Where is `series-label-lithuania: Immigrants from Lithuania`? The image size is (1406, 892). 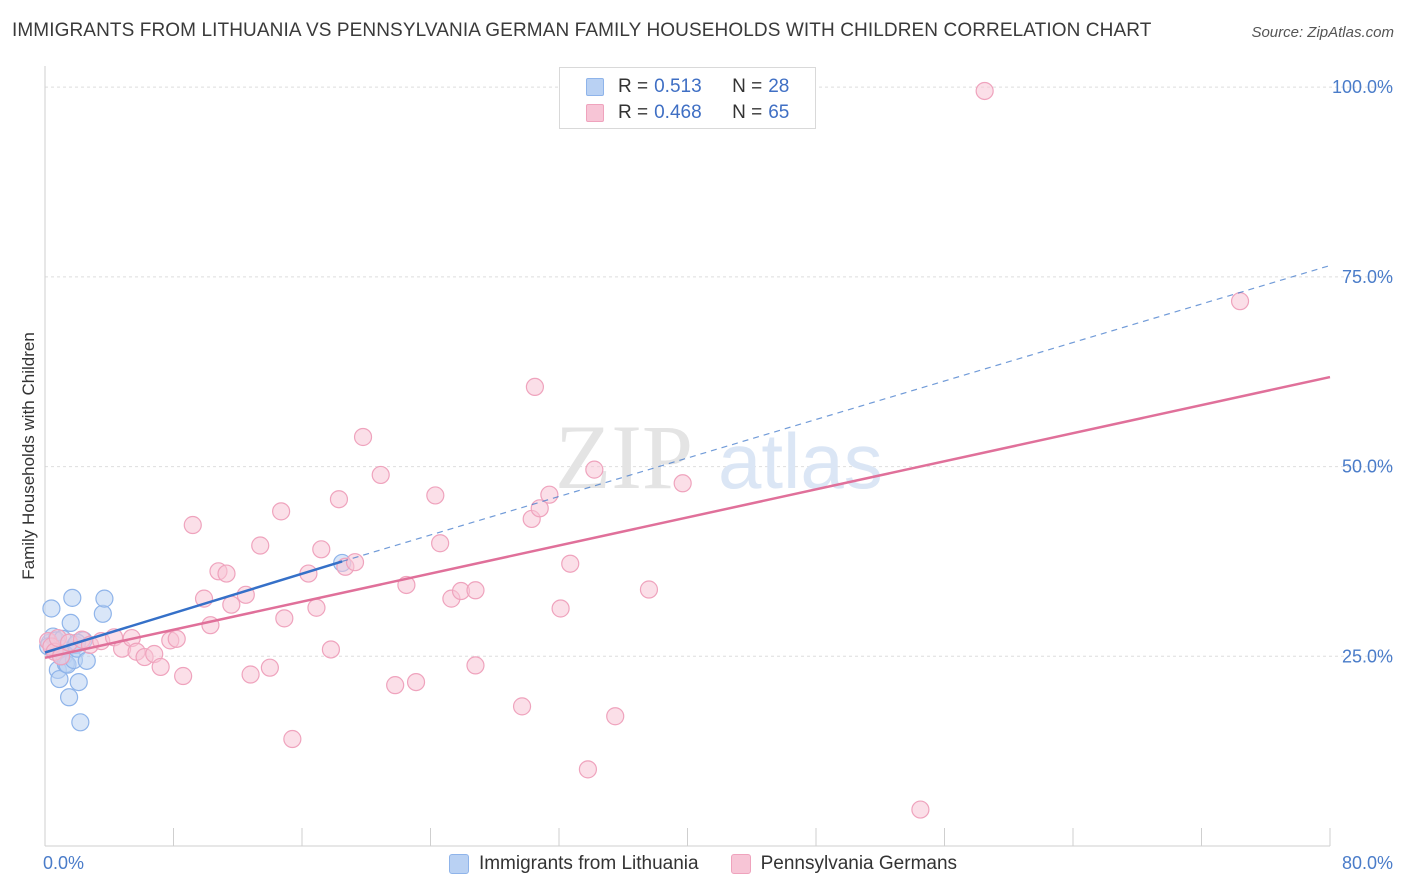 series-label-lithuania: Immigrants from Lithuania is located at coordinates (588, 863).